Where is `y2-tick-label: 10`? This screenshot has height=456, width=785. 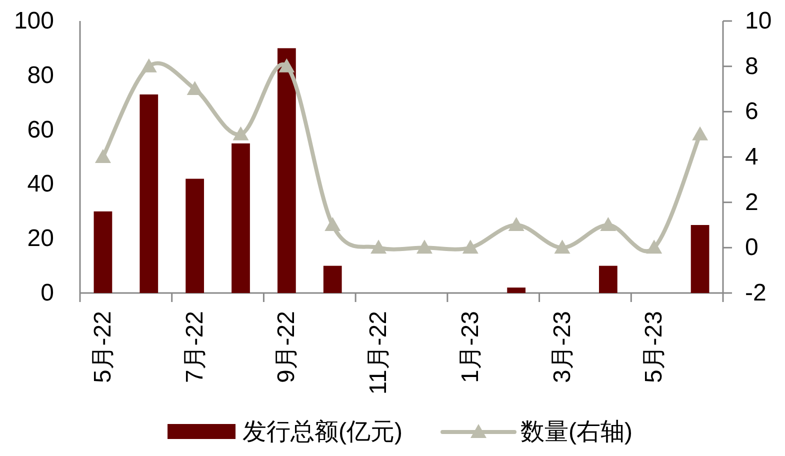
y2-tick-label: 10 is located at coordinates (758, 21).